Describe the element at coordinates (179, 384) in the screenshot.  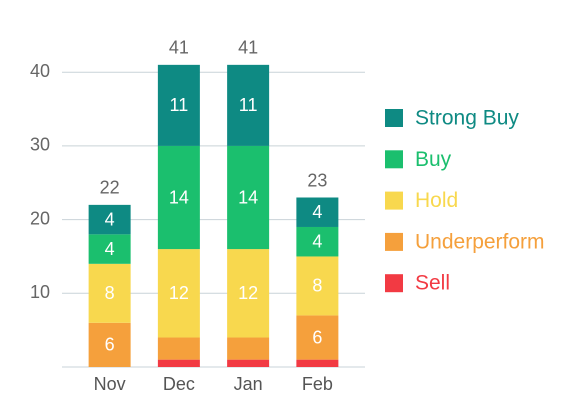
I see `x-tick-label: Dec` at that location.